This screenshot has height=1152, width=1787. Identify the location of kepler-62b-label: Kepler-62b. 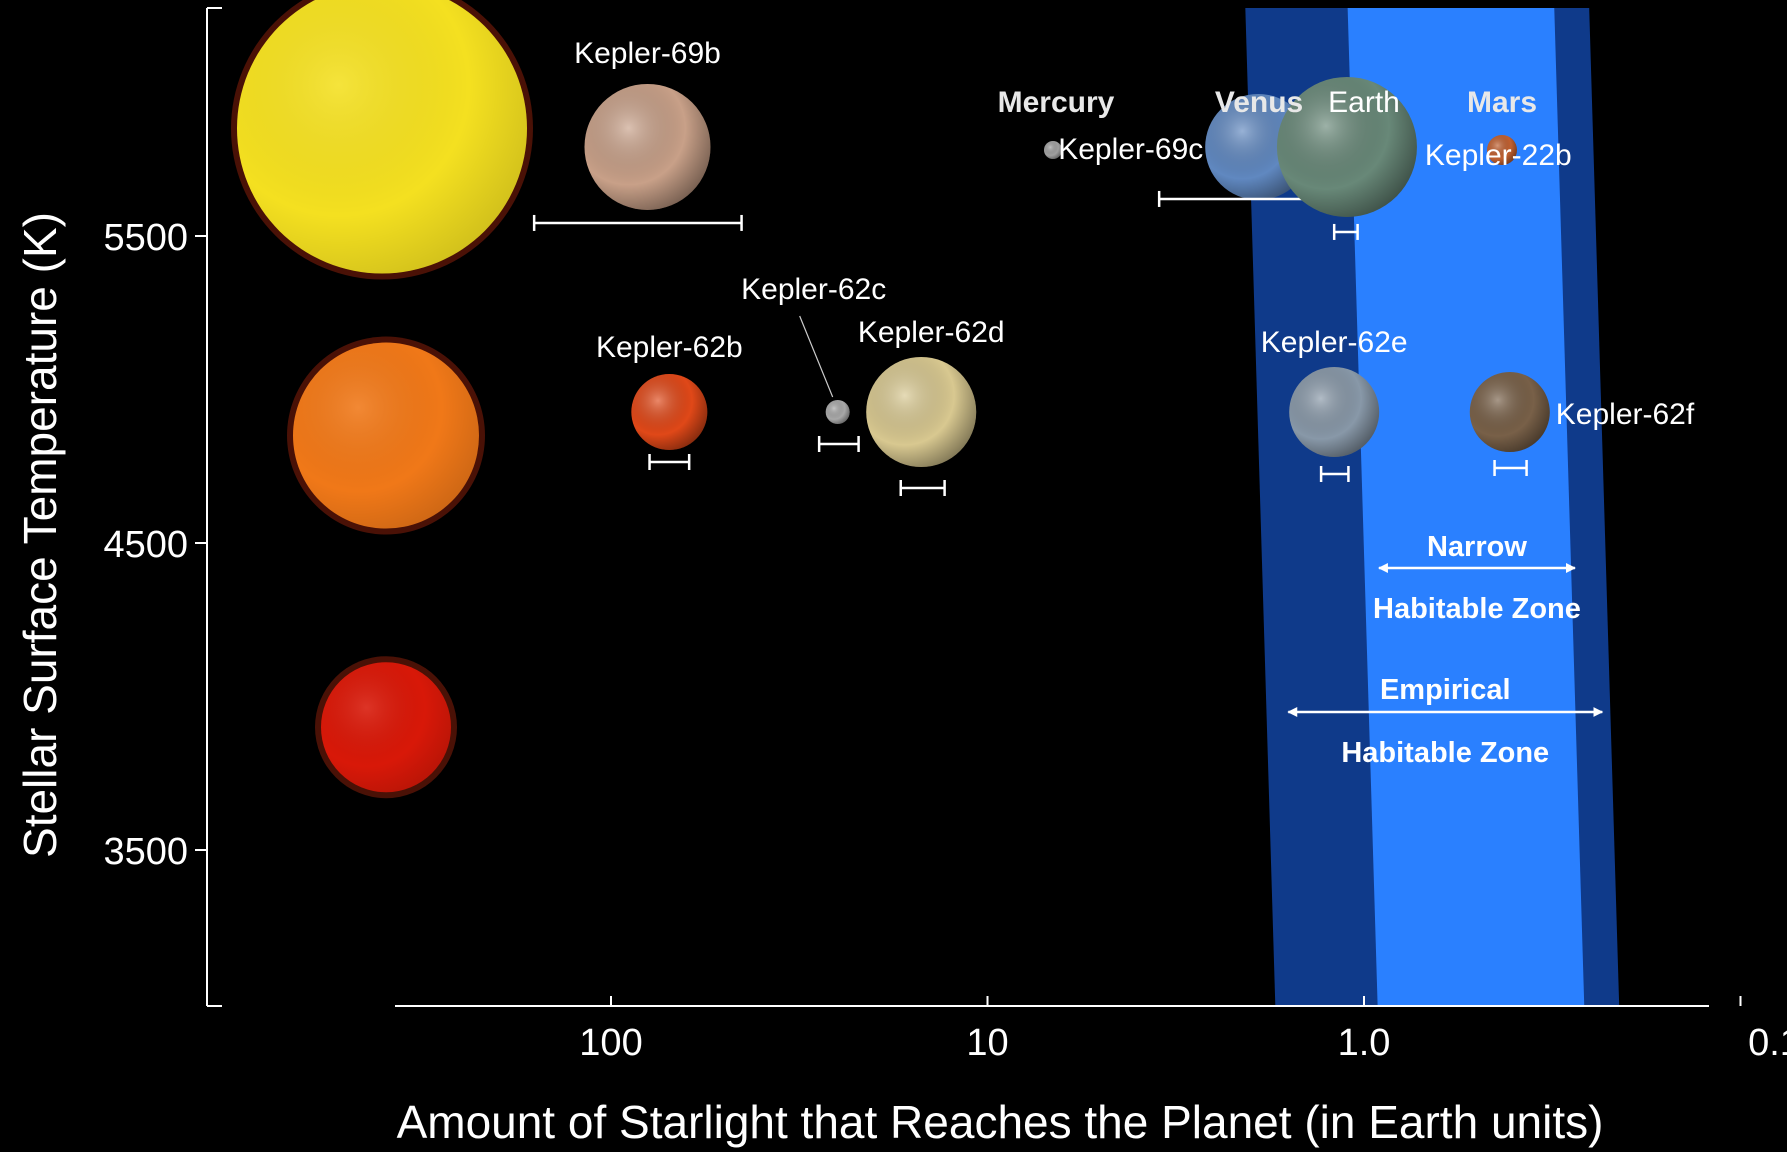
(669, 347).